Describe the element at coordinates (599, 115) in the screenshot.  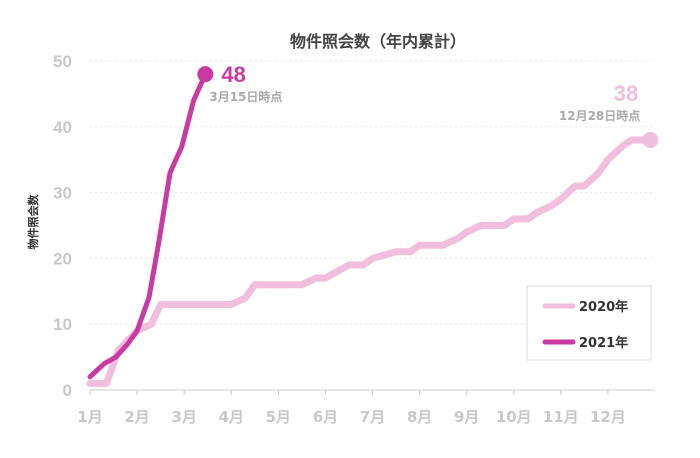
I see `annotation-date: 12月28日時点` at that location.